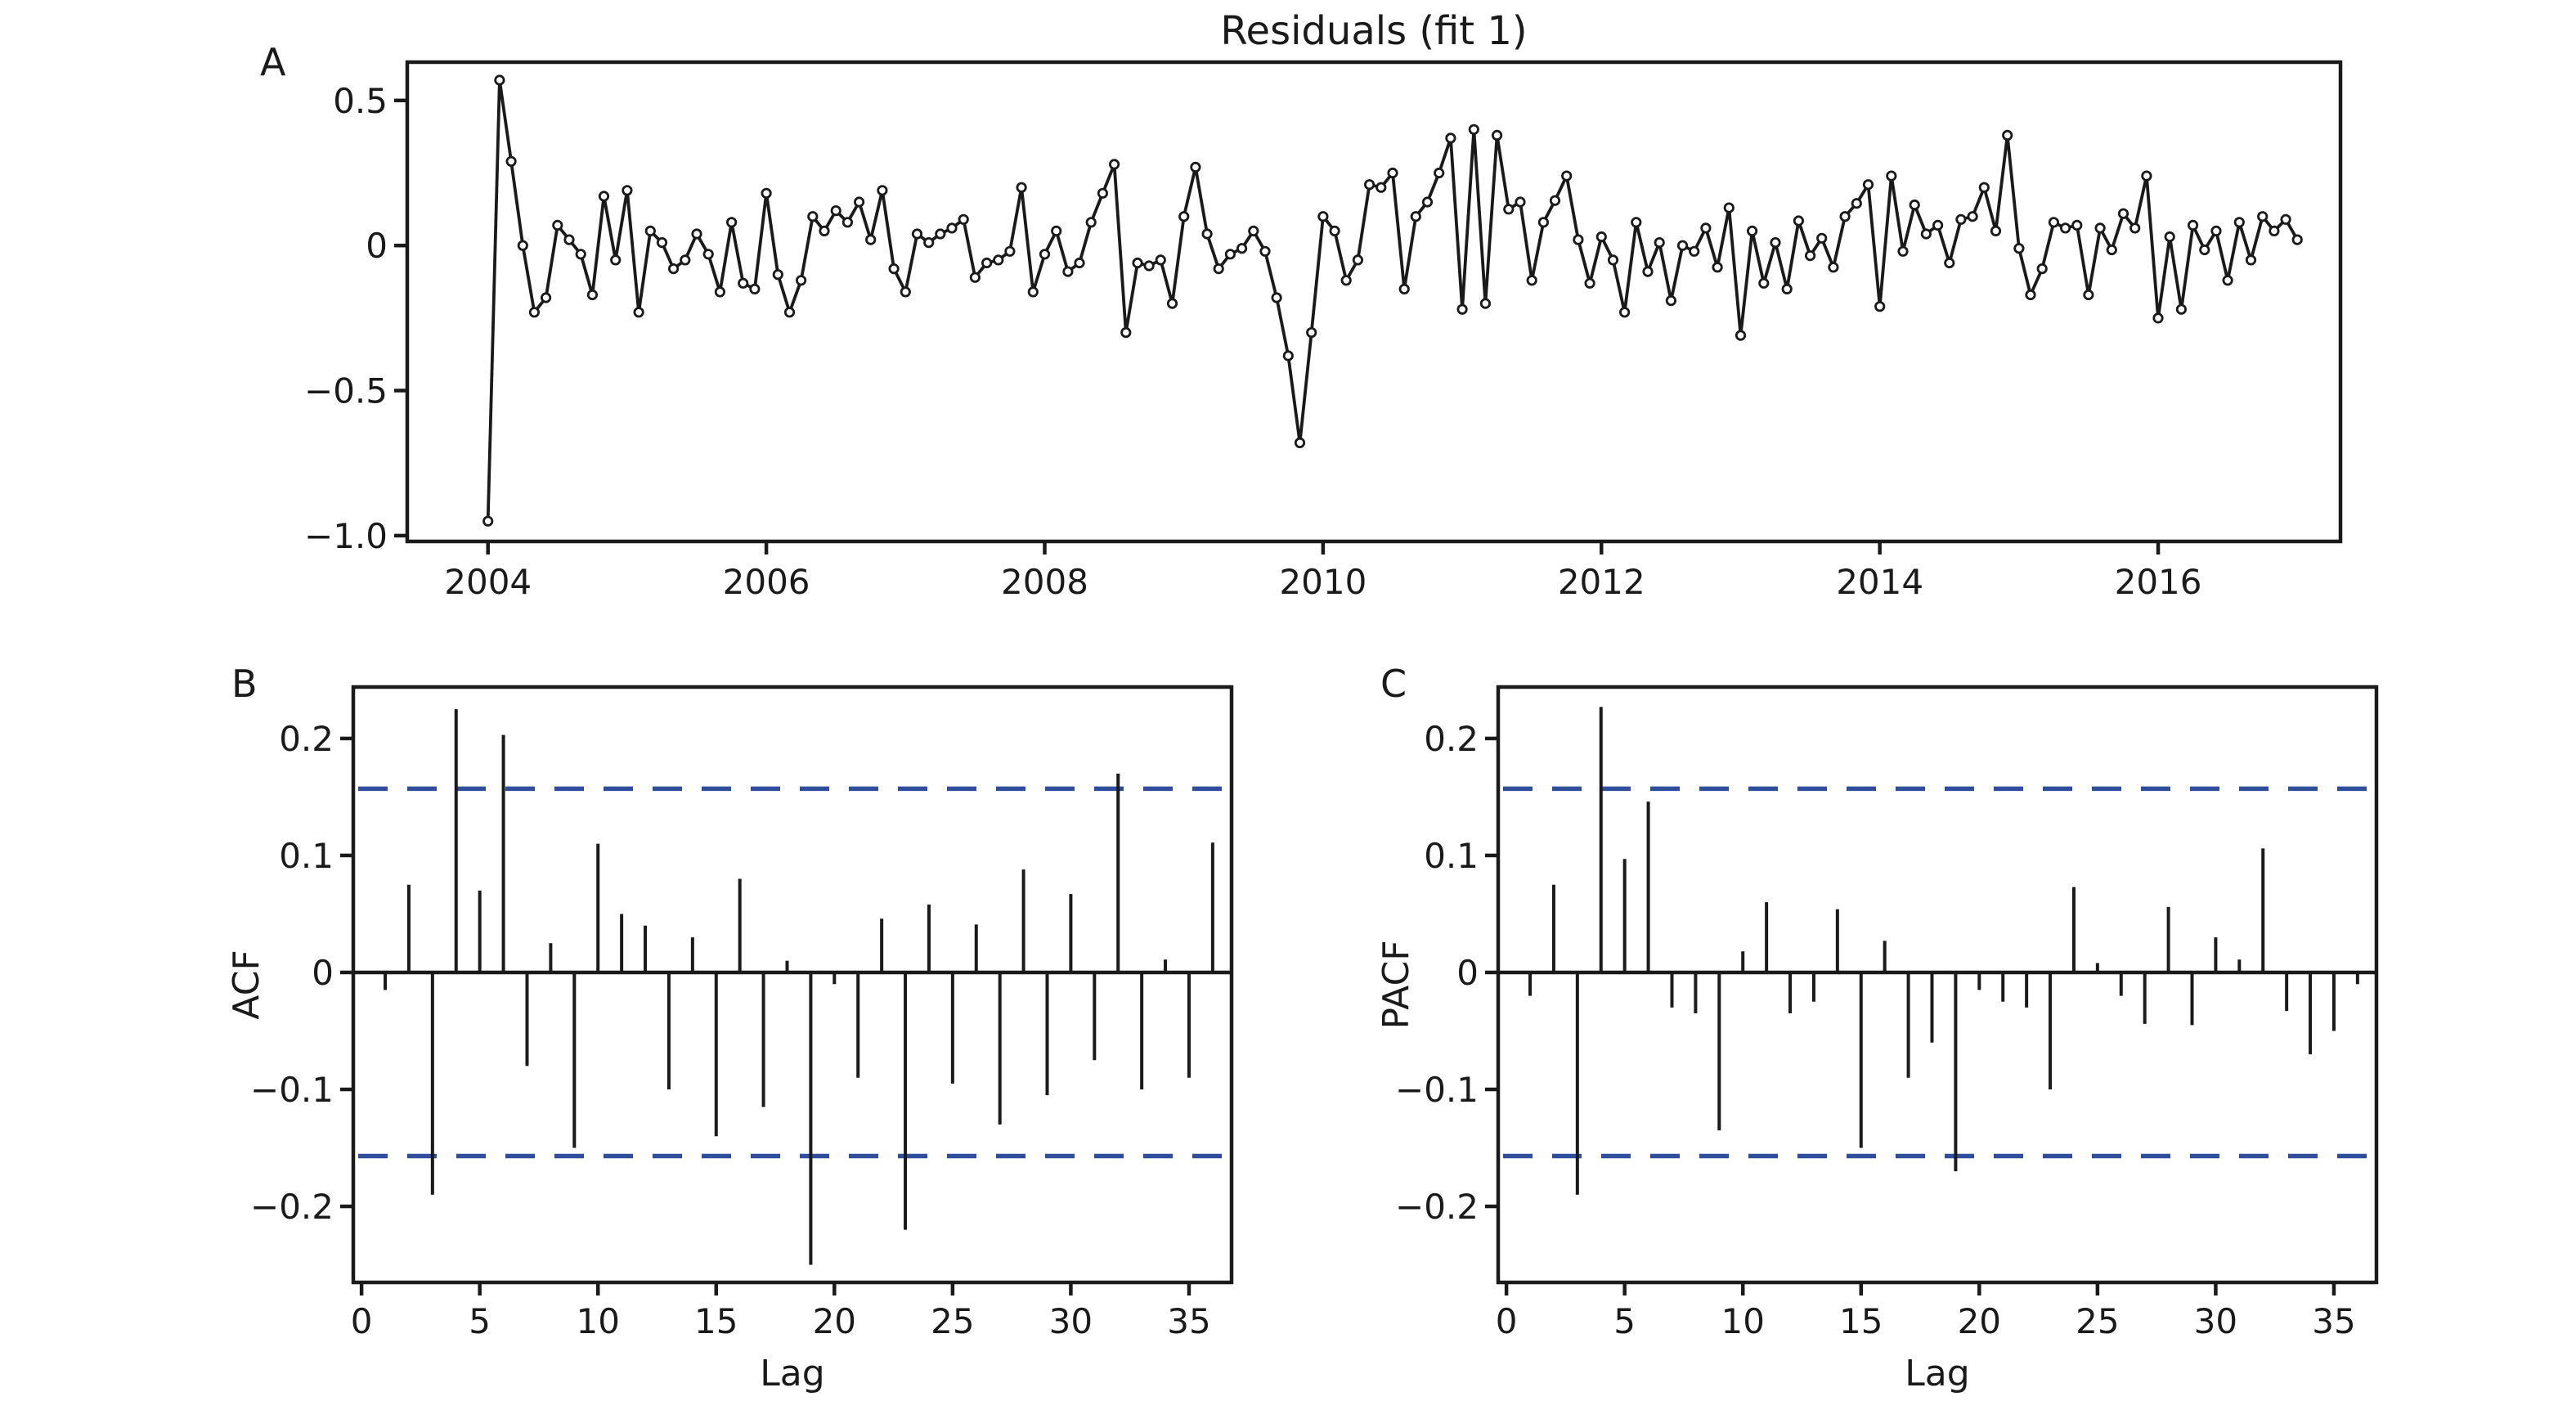 This screenshot has width=2576, height=1401. What do you see at coordinates (1980, 1321) in the screenshot?
I see `x-tick-label: 20` at bounding box center [1980, 1321].